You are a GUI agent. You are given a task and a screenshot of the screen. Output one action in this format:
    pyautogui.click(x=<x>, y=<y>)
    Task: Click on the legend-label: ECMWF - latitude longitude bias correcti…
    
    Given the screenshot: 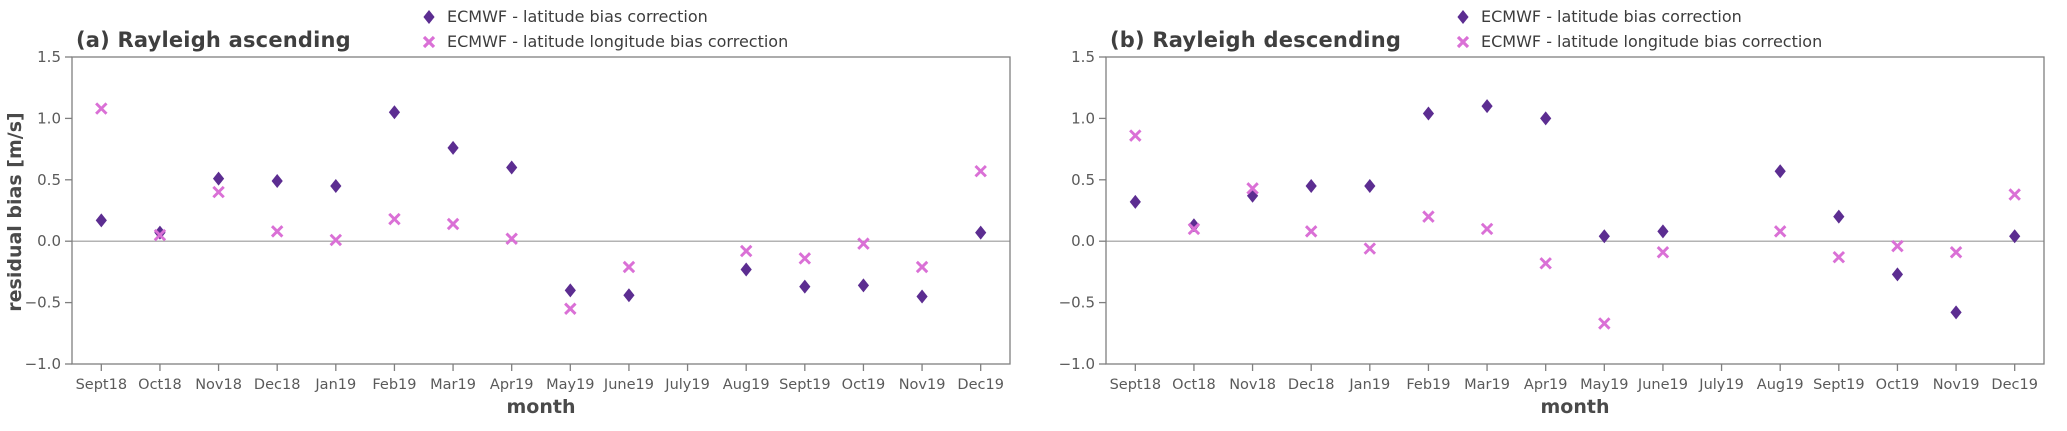 What is the action you would take?
    pyautogui.click(x=1652, y=41)
    